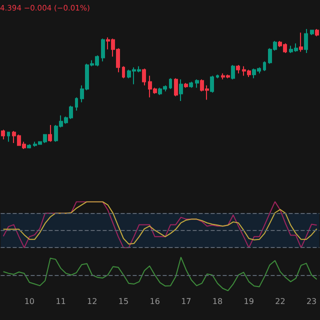 This screenshot has height=320, width=320. I want to click on x-tick-label: 17, so click(186, 301).